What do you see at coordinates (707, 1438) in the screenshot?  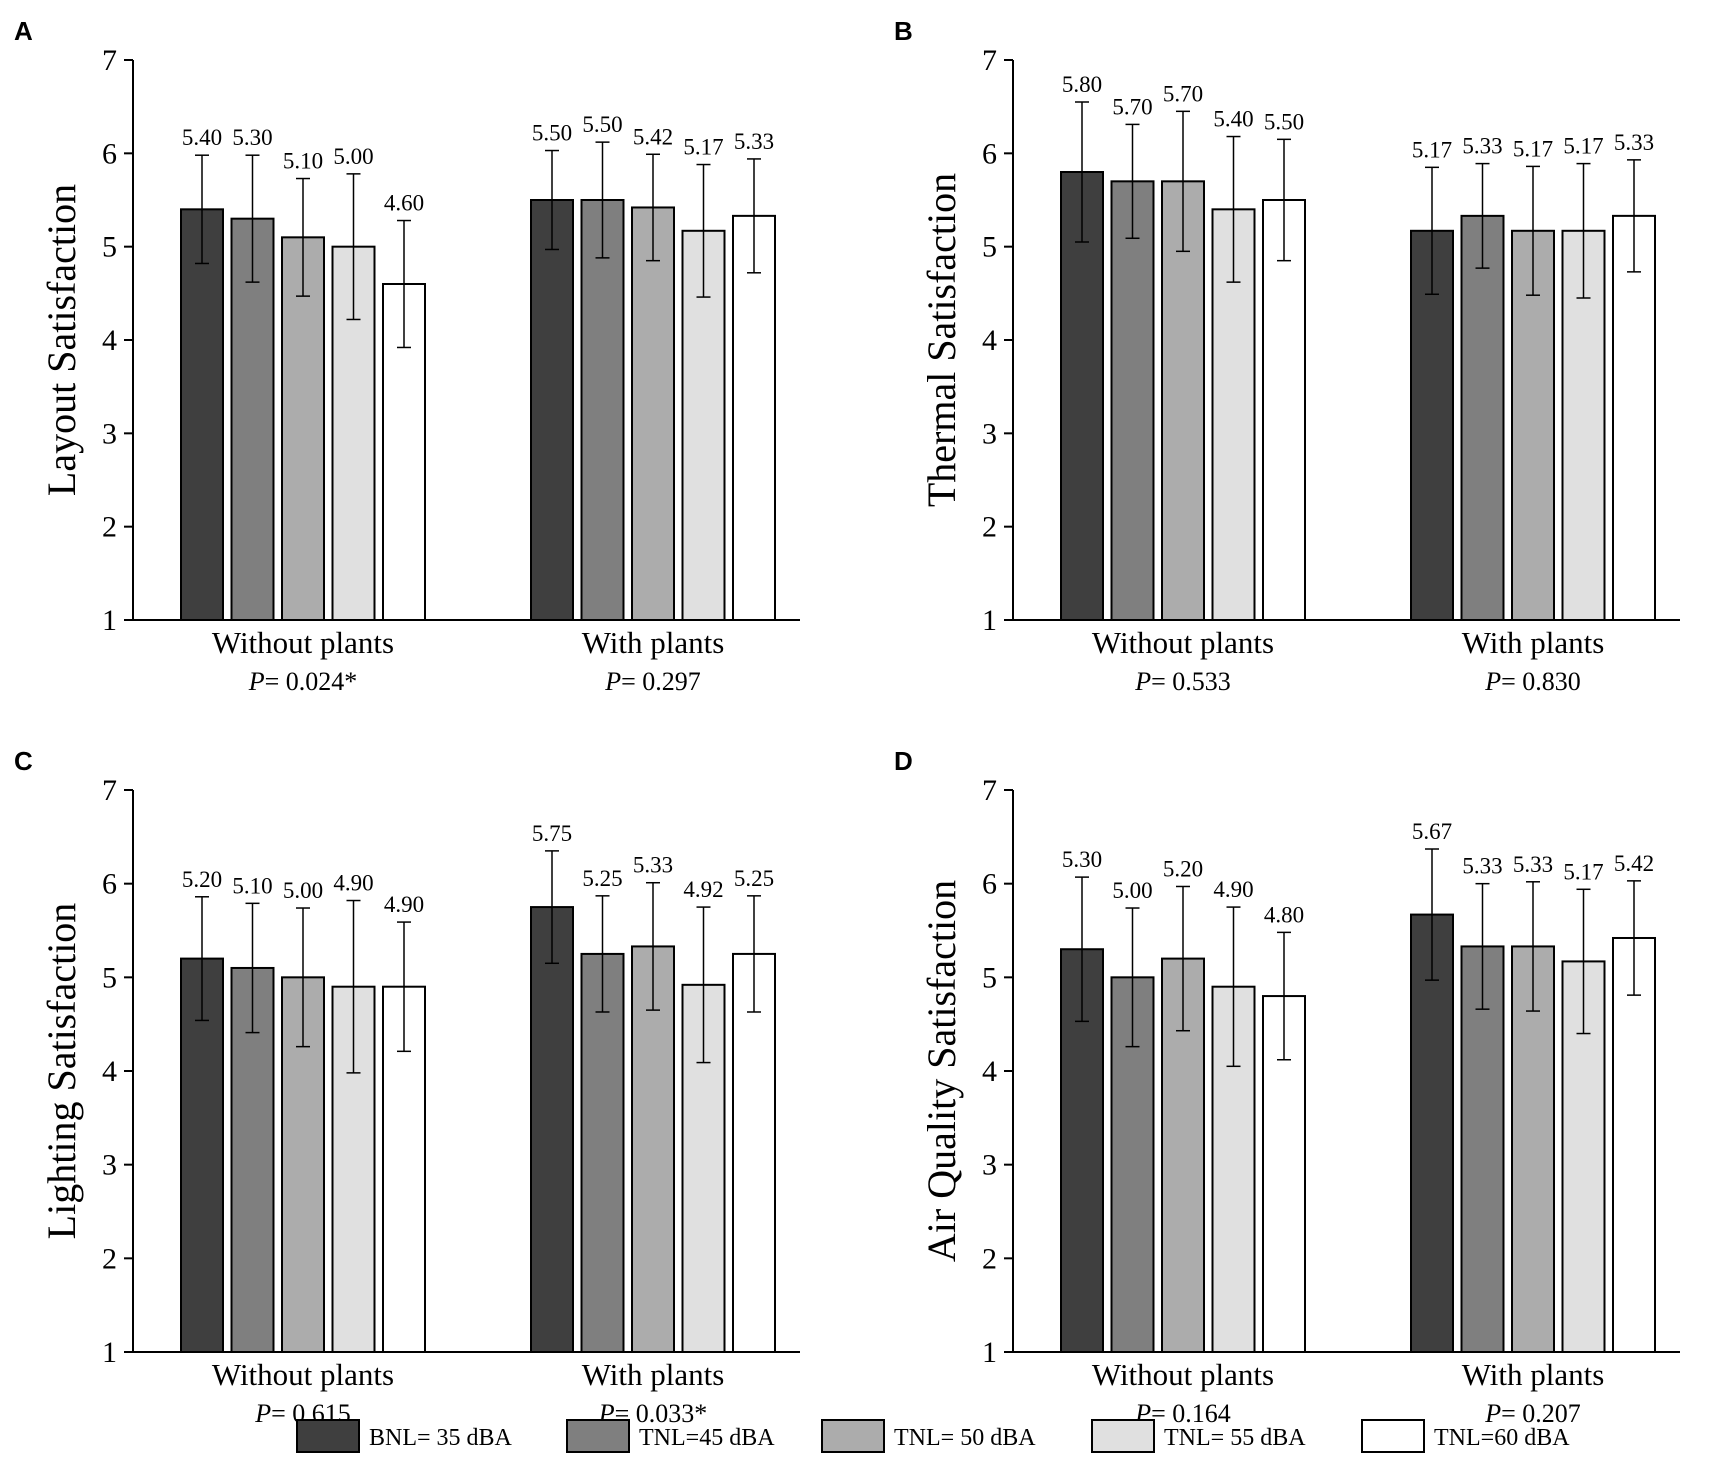 I see `legend-label: TNL=45 dBA` at bounding box center [707, 1438].